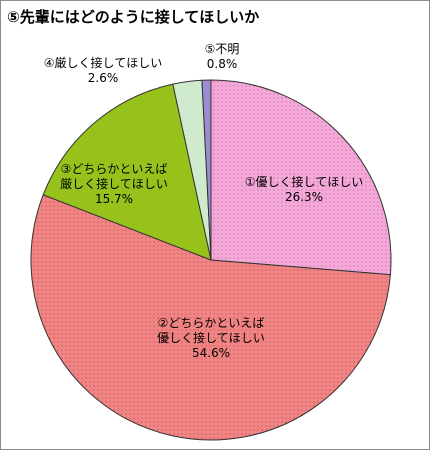 Image resolution: width=430 pixels, height=451 pixels. I want to click on slice-label-fumei: ⑤不明 0.8%, so click(222, 56).